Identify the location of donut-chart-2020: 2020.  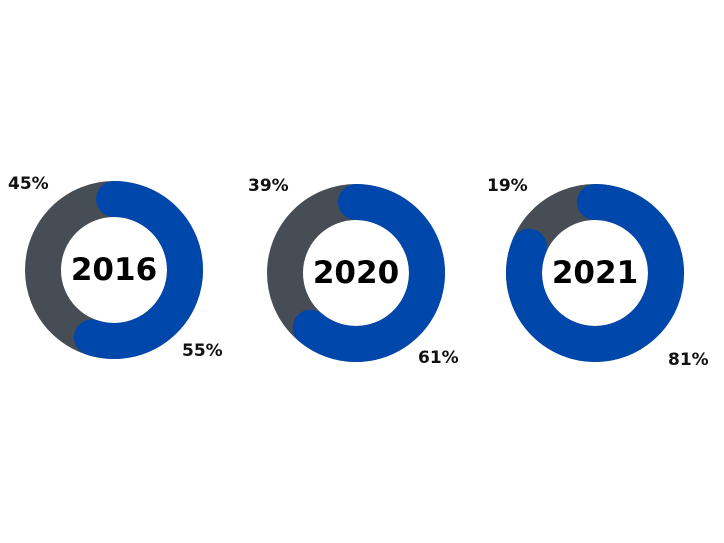
(356, 273).